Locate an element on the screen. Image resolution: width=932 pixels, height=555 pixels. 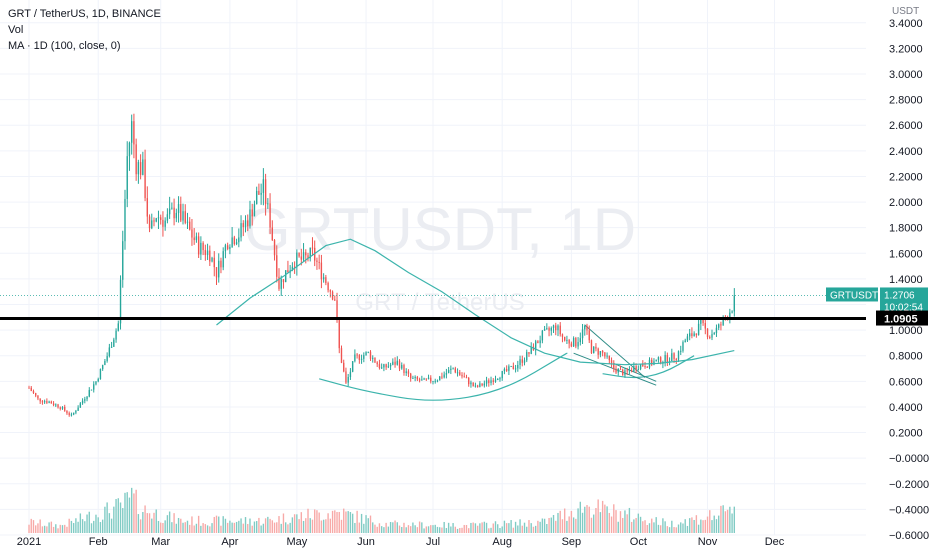
trendline is located at coordinates (615, 369).